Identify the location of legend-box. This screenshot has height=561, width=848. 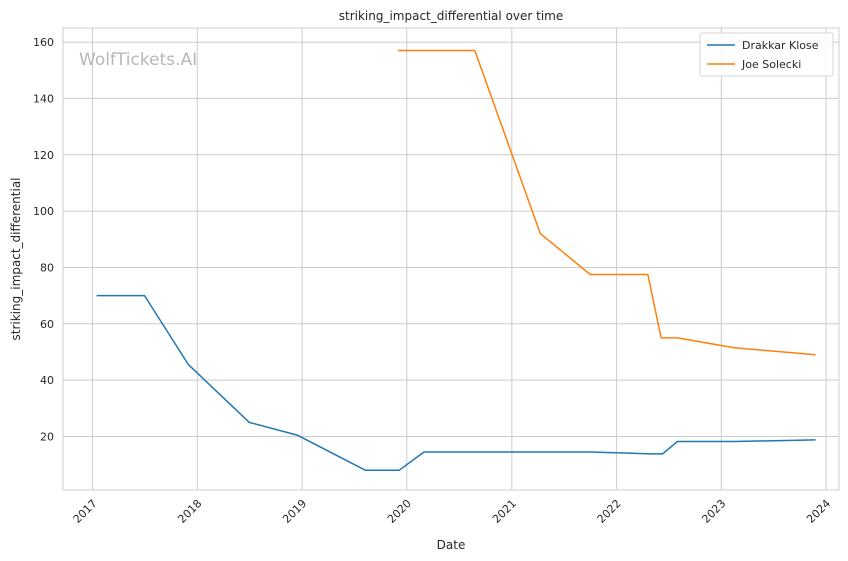
(766, 54).